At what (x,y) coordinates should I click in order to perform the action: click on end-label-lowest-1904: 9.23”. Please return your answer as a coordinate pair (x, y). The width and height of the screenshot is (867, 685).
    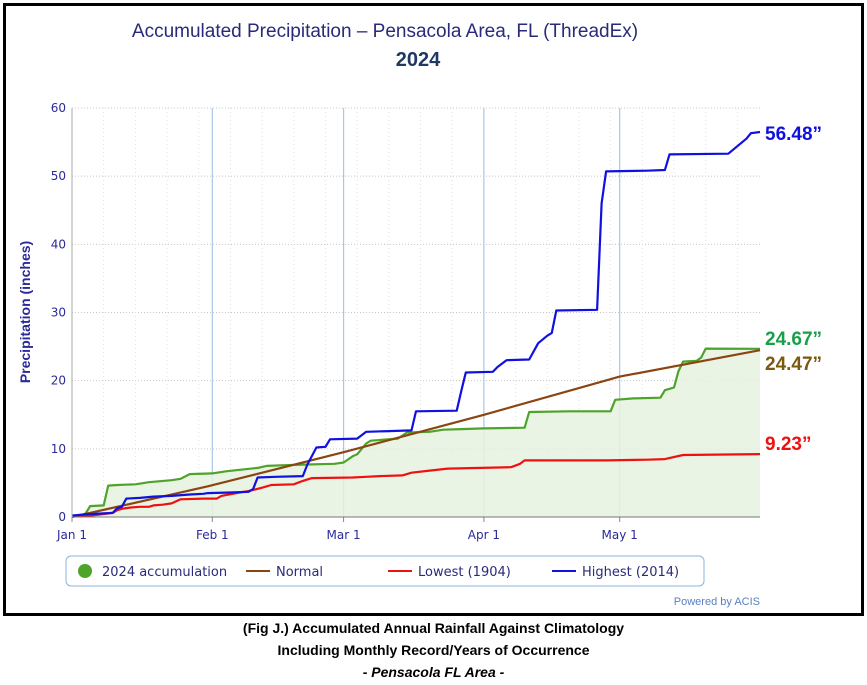
    Looking at the image, I should click on (788, 444).